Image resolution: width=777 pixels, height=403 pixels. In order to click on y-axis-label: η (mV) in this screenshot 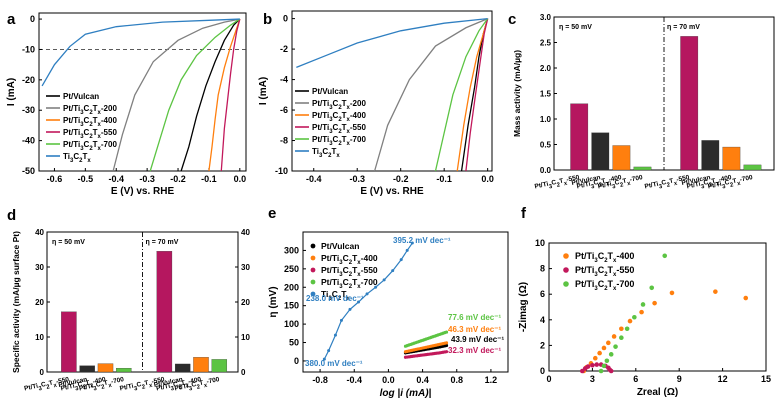, I will do `click(273, 301)`.